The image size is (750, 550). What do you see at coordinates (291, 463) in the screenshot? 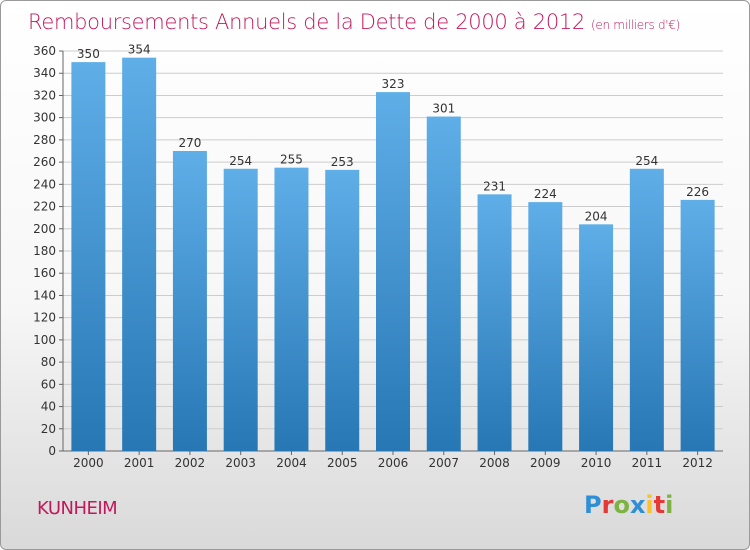
I see `x-tick-label: 2004` at bounding box center [291, 463].